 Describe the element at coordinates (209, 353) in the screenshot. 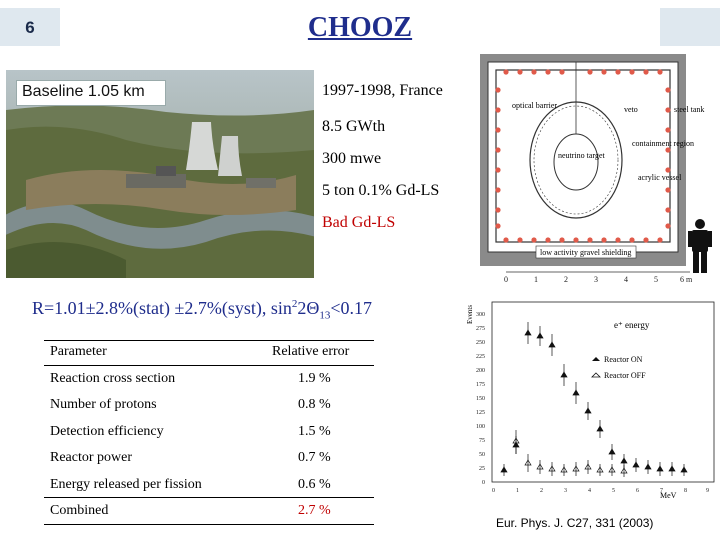

I see `table-header: Parameter Relative error` at that location.